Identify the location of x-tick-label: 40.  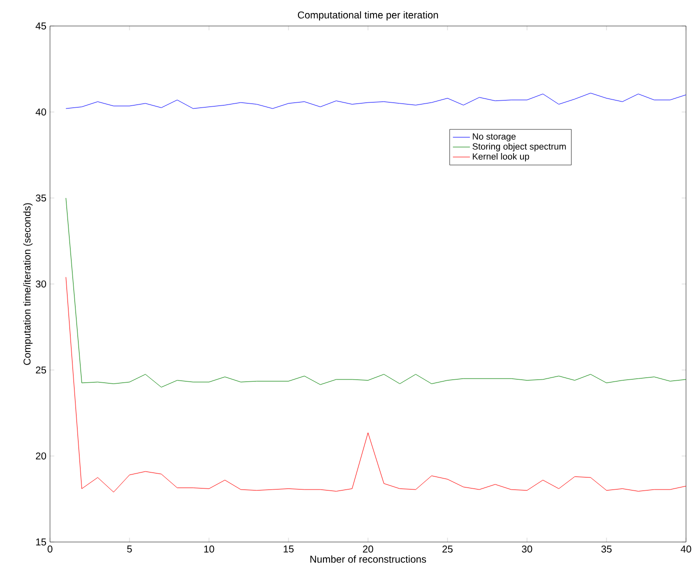
(686, 549).